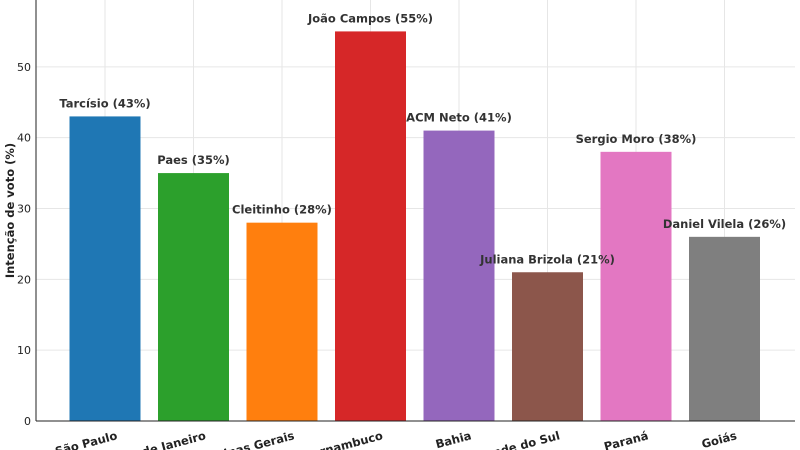 Image resolution: width=800 pixels, height=450 pixels. Describe the element at coordinates (459, 118) in the screenshot. I see `data-label: ACM Neto (41%)` at that location.